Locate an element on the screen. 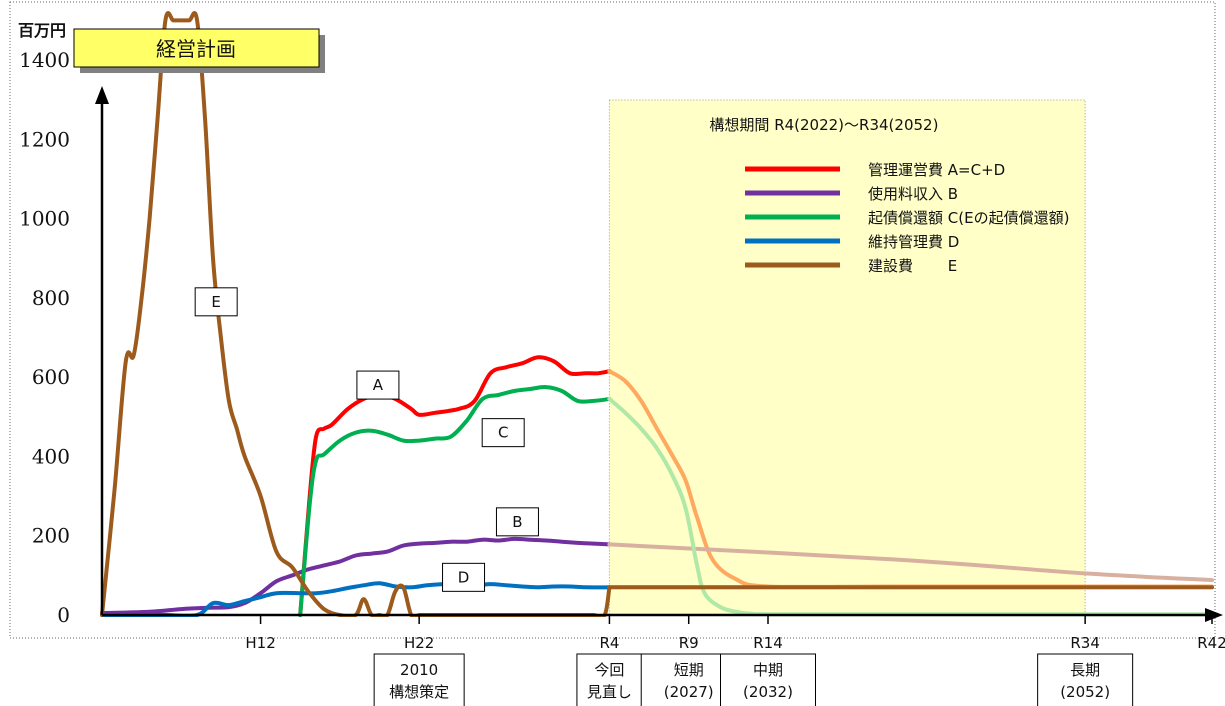 The width and height of the screenshot is (1225, 706). y-tick-label: 1200 is located at coordinates (44, 139).